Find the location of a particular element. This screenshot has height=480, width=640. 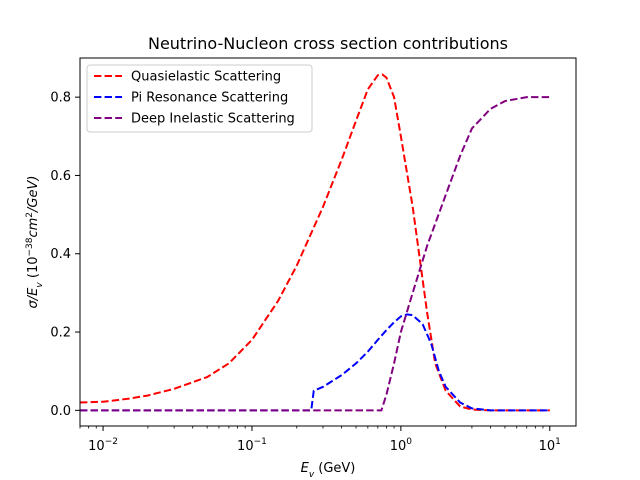

y-axis-label: σ/Ev (10−38cm2/GeV) is located at coordinates (35, 242).